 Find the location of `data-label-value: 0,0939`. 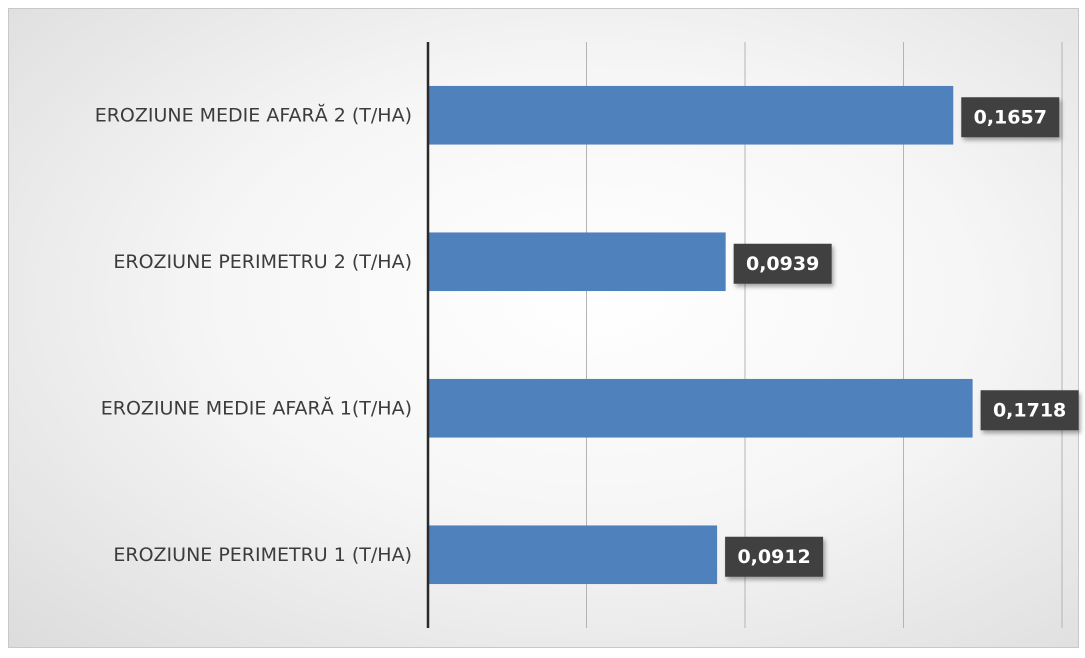

data-label-value: 0,0939 is located at coordinates (782, 264).